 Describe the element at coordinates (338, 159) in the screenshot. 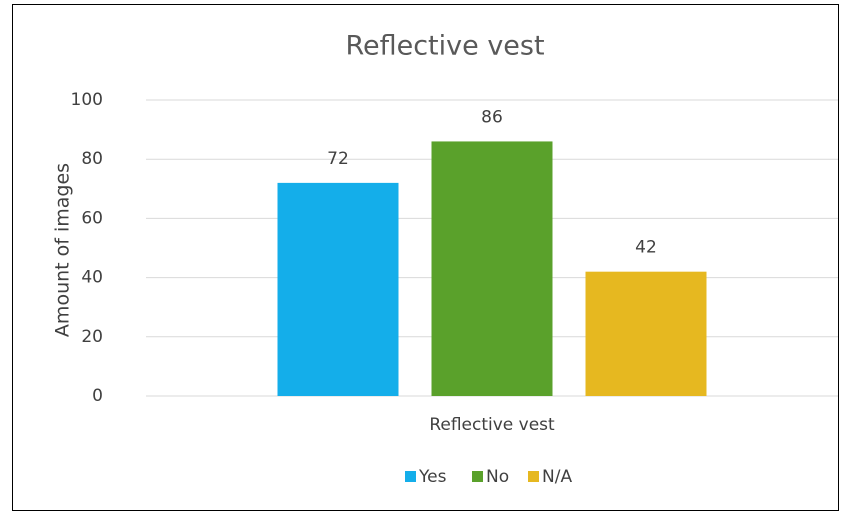

I see `data-label: 72` at that location.